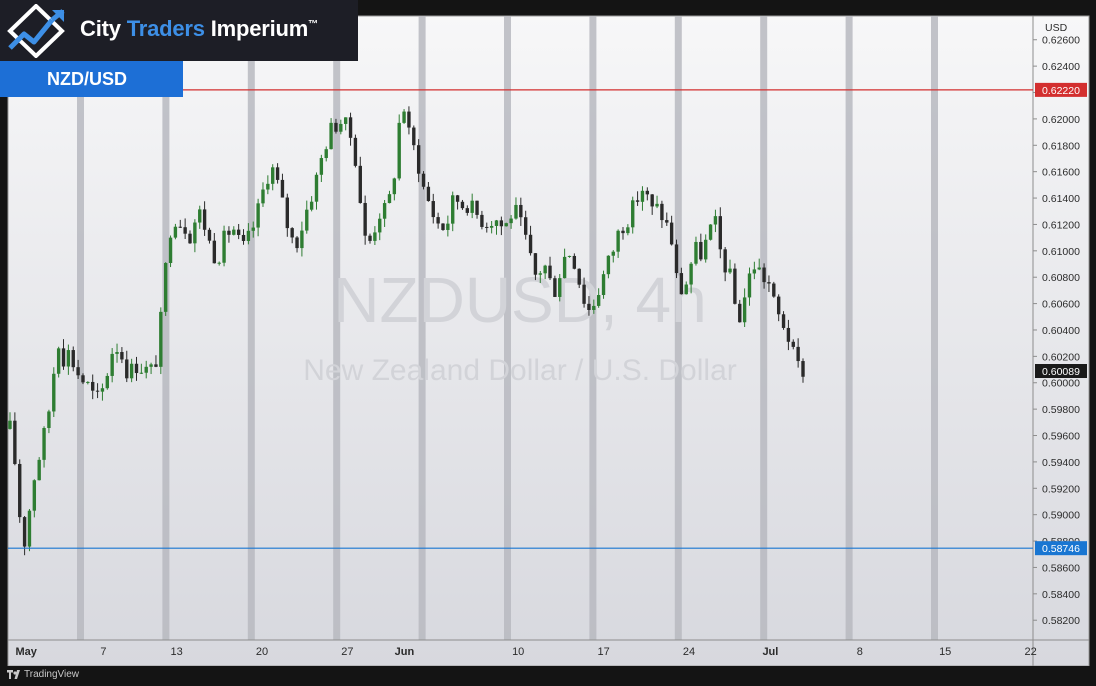 The width and height of the screenshot is (1096, 686). Describe the element at coordinates (1061, 252) in the screenshot. I see `y-tick-label: 0.61000` at that location.